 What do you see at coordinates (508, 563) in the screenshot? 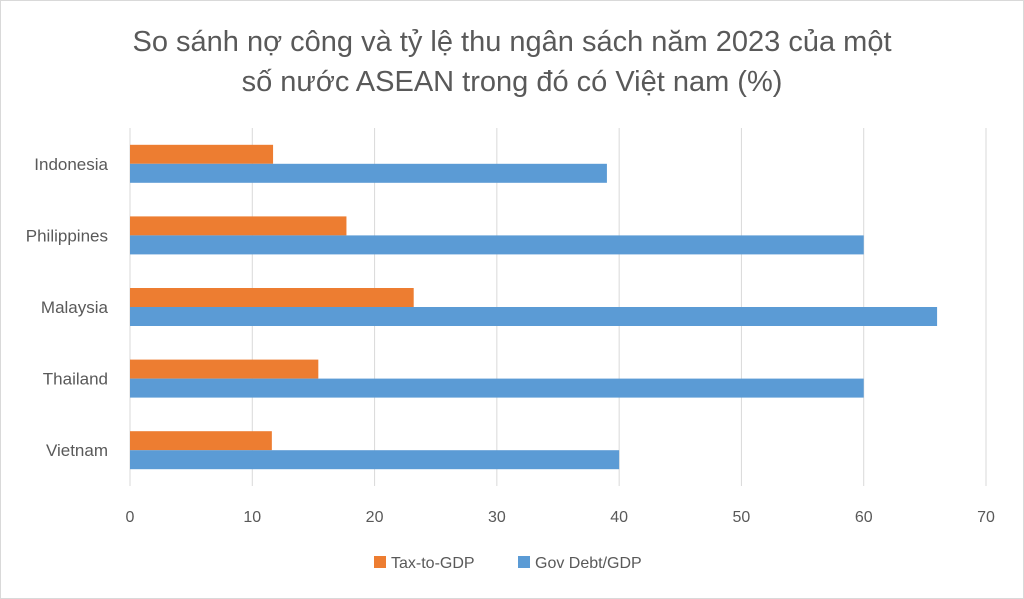
I see `legend: Tax-to-GDP Gov Debt/GDP` at bounding box center [508, 563].